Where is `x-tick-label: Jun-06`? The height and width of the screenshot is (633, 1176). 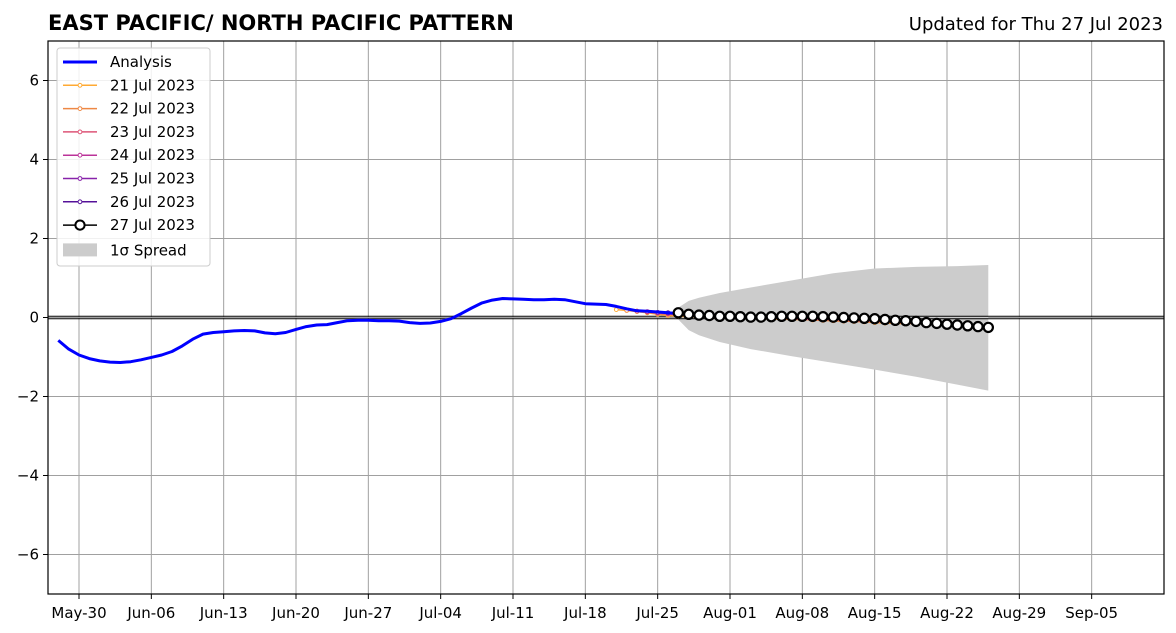 x-tick-label: Jun-06 is located at coordinates (150, 613).